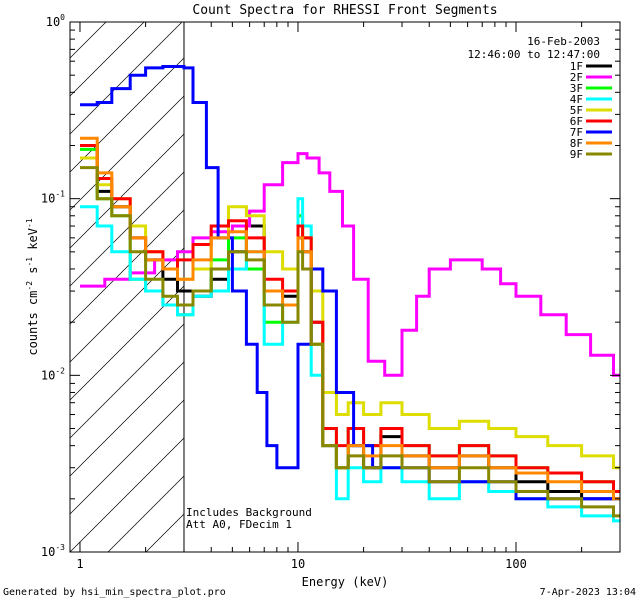 This screenshot has height=600, width=640. Describe the element at coordinates (576, 66) in the screenshot. I see `legend-label-1F: 1F` at that location.